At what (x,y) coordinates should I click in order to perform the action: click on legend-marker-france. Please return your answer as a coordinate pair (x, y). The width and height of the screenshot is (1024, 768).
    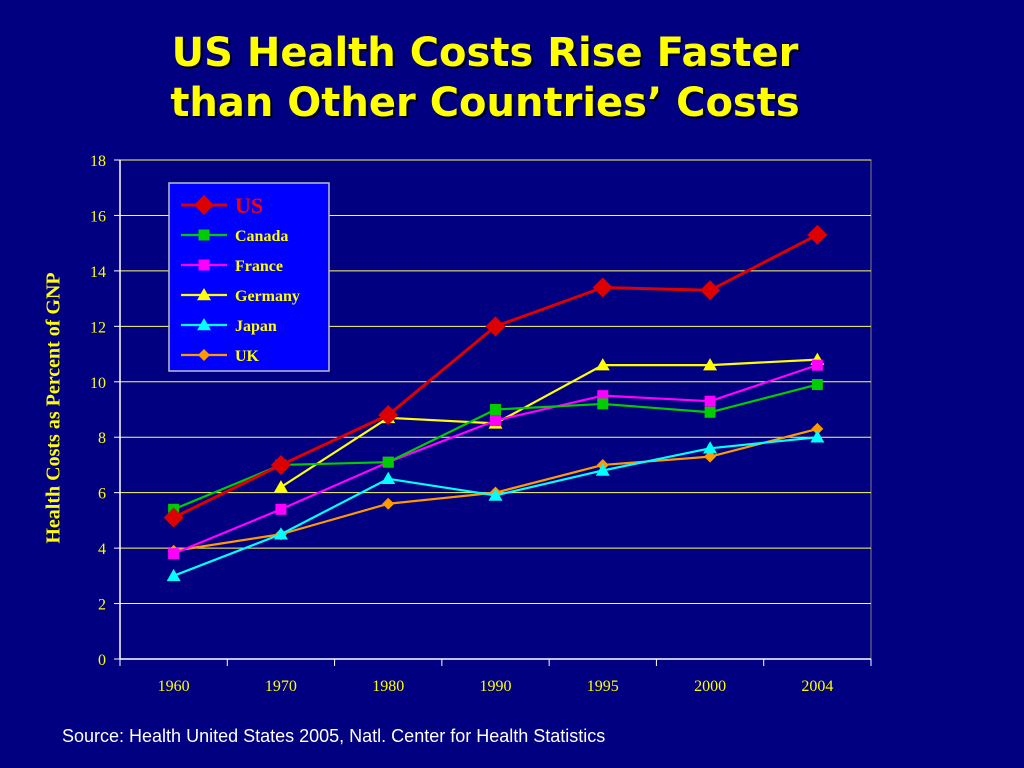
    Looking at the image, I should click on (204, 265).